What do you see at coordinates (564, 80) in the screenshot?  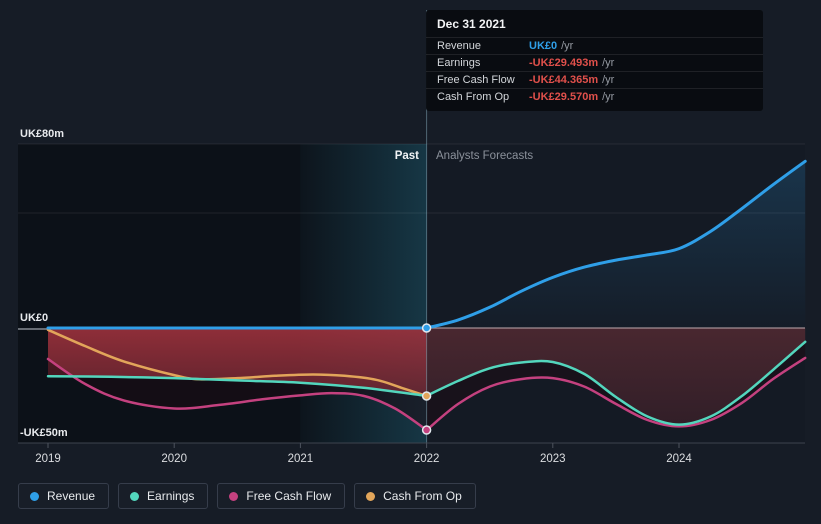 I see `tooltip-row-value: -UK£44.365m` at bounding box center [564, 80].